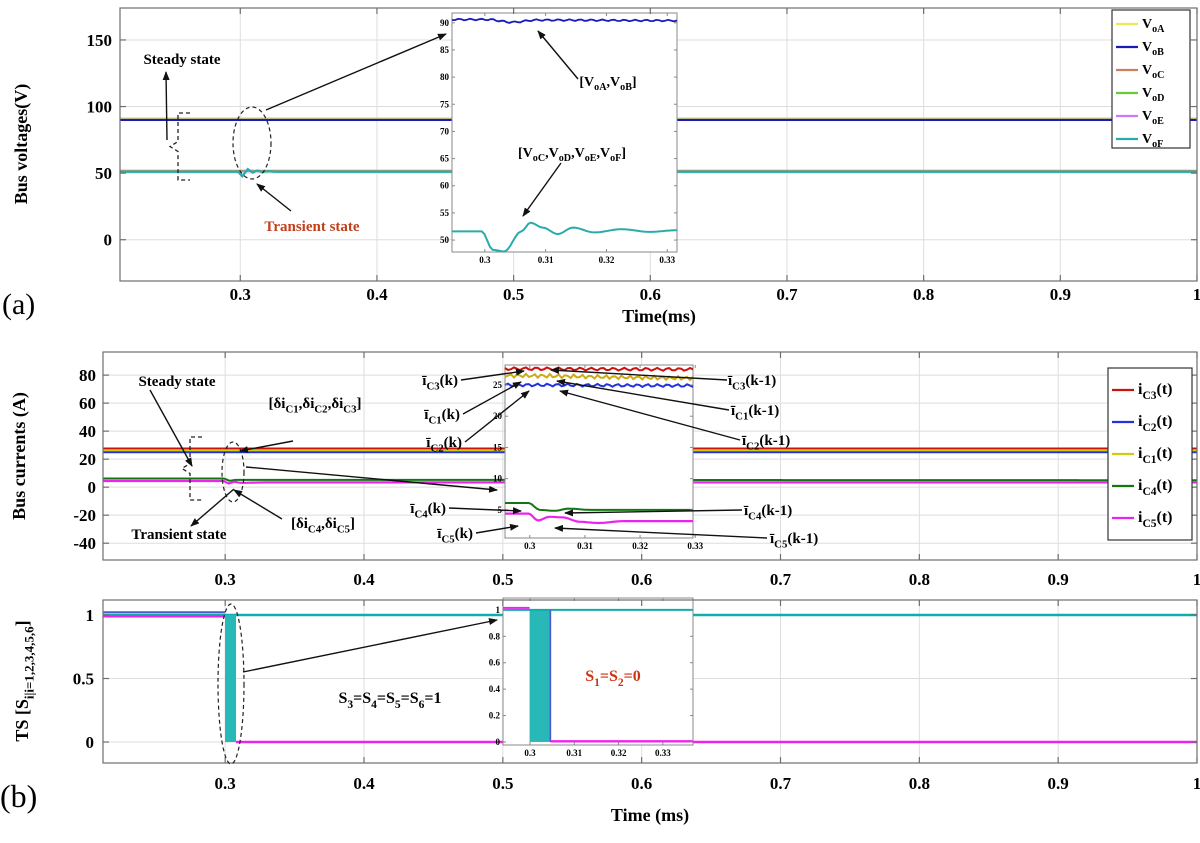  What do you see at coordinates (19, 456) in the screenshot?
I see `y-axis-label: Bus currents (A)` at bounding box center [19, 456].